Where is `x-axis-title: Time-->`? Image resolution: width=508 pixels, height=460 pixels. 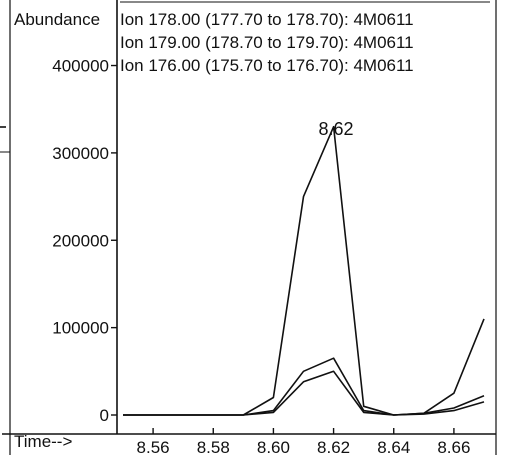 x-axis-title: Time--> is located at coordinates (43, 441).